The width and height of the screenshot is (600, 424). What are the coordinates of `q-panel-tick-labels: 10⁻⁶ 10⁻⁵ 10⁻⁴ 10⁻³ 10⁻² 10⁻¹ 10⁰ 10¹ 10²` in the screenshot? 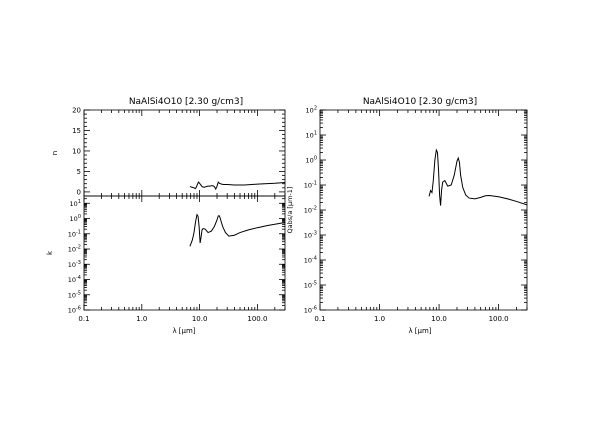 It's located at (310, 210).